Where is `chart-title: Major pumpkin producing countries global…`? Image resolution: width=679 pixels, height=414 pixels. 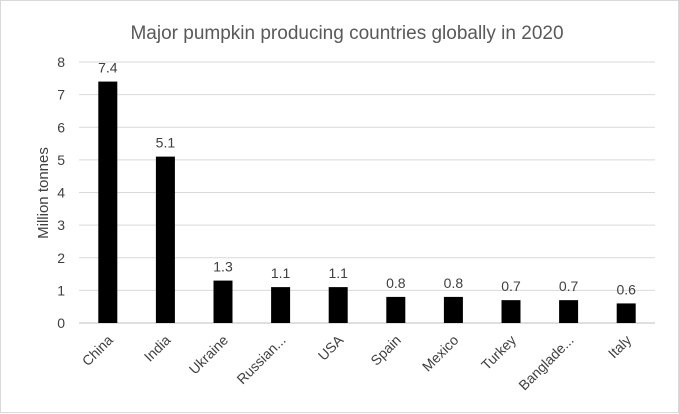 chart-title: Major pumpkin producing countries global… is located at coordinates (346, 33).